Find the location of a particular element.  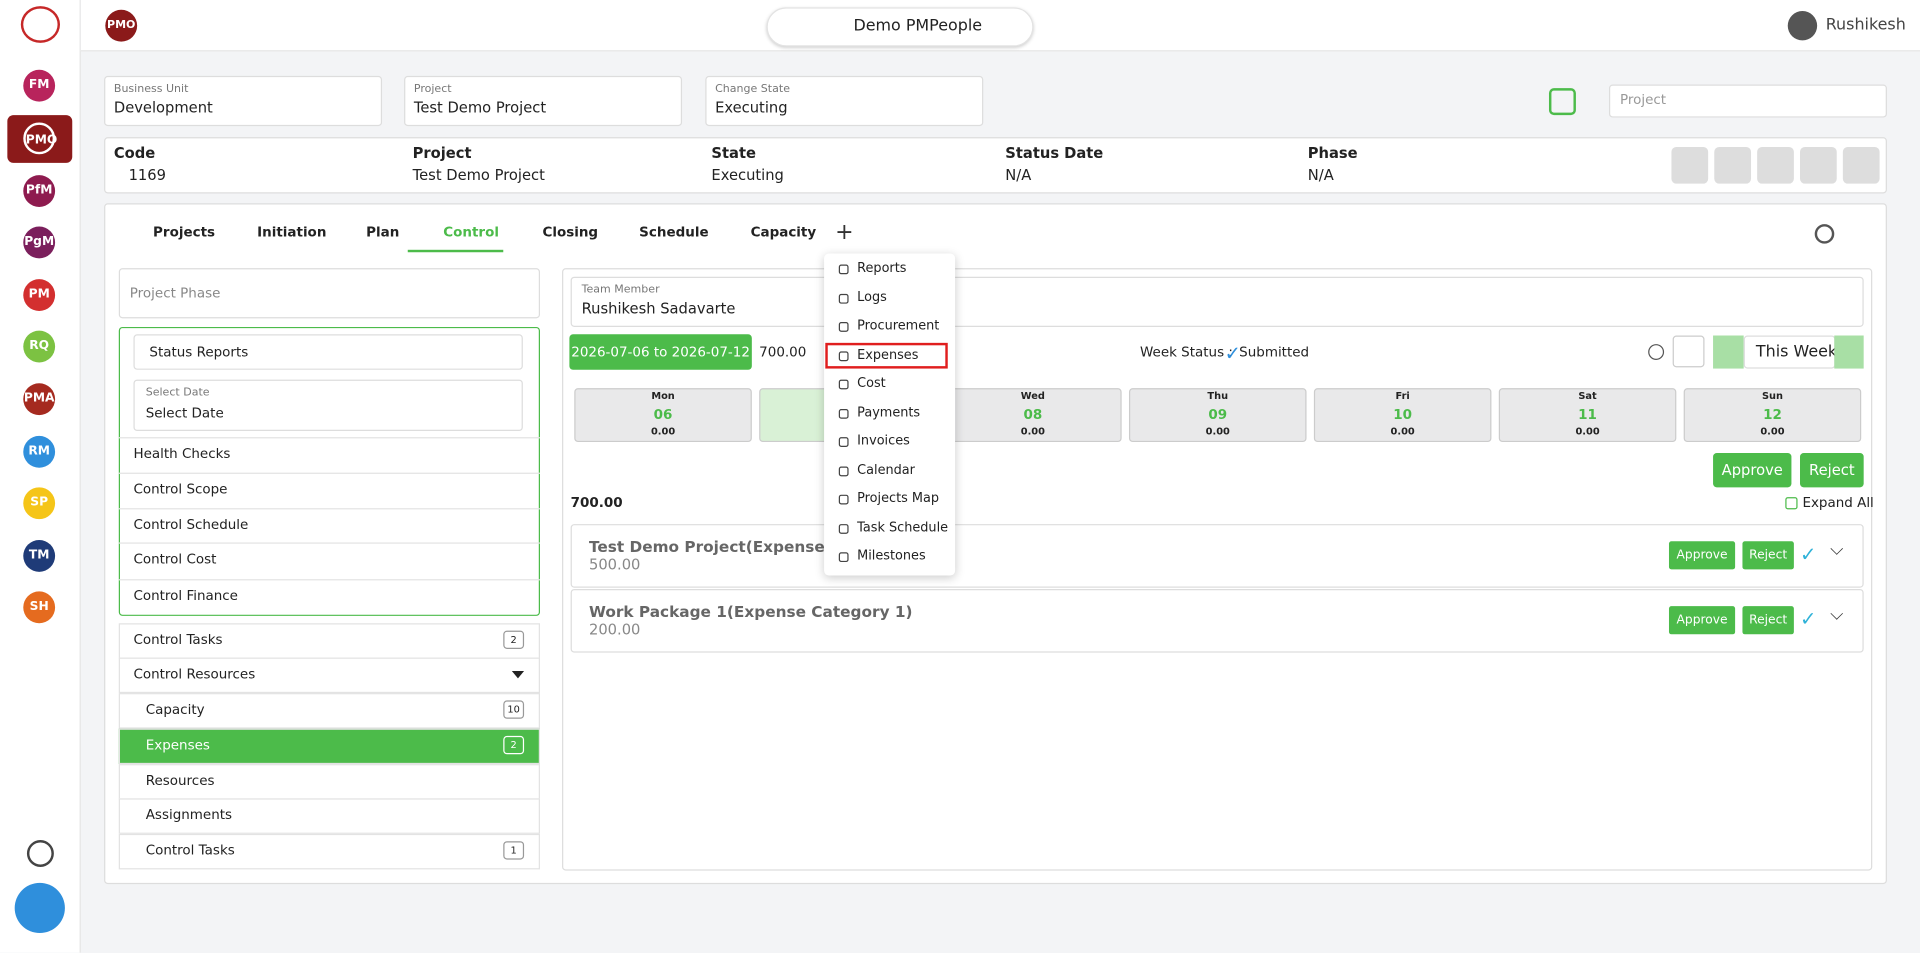

dropdown-item: Expenses is located at coordinates (888, 354).